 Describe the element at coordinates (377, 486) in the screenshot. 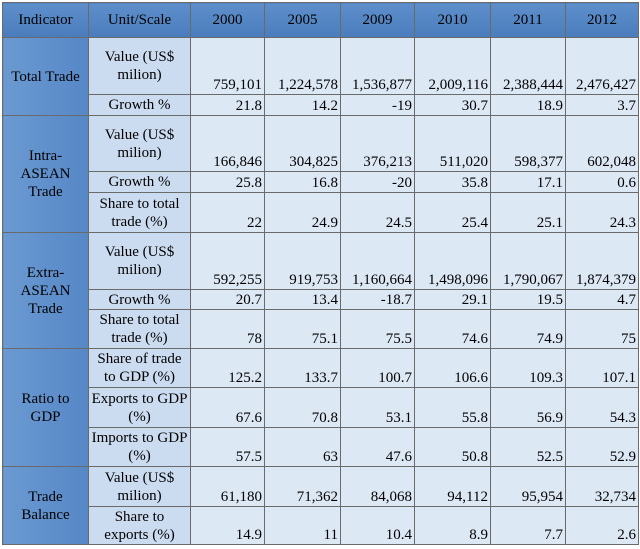

I see `value-cell: 84,068` at that location.